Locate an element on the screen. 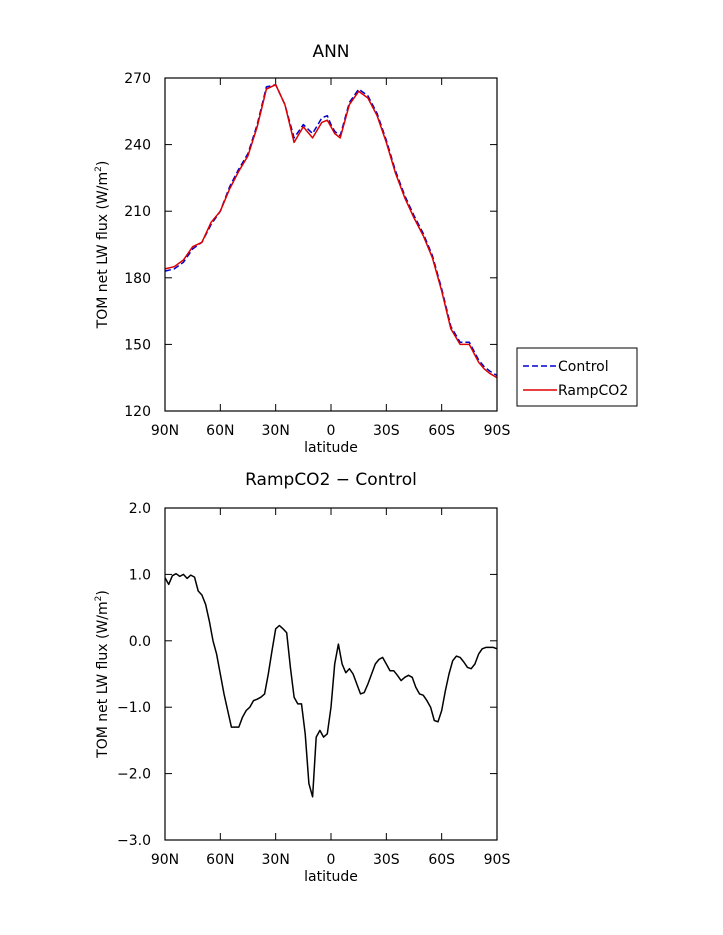 The image size is (723, 935). top-chart-ytick-label: 180 is located at coordinates (137, 279).